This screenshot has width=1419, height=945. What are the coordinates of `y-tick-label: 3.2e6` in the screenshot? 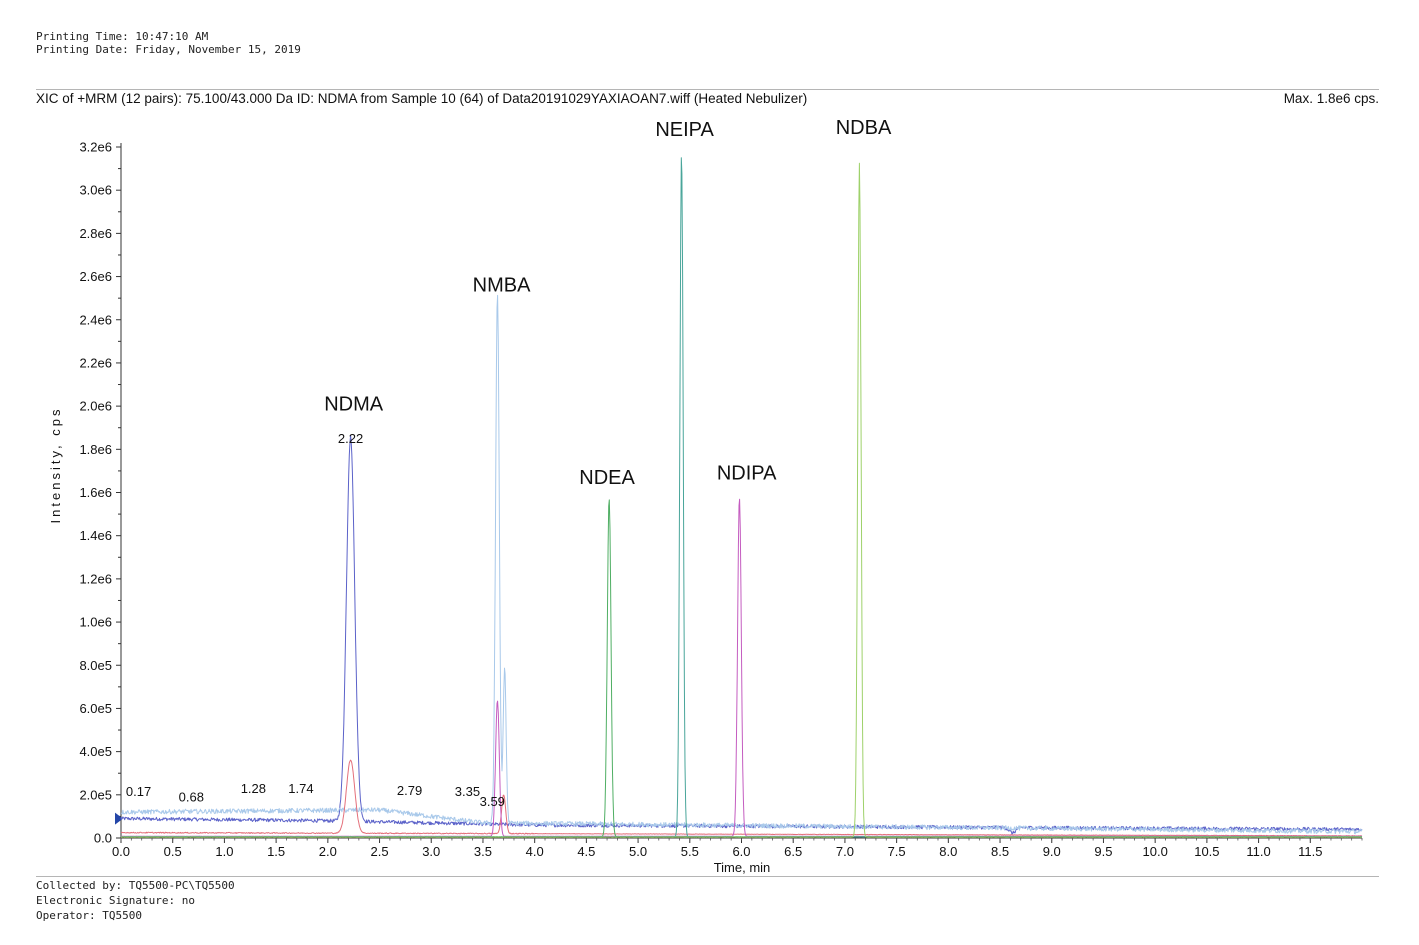 It's located at (95, 147).